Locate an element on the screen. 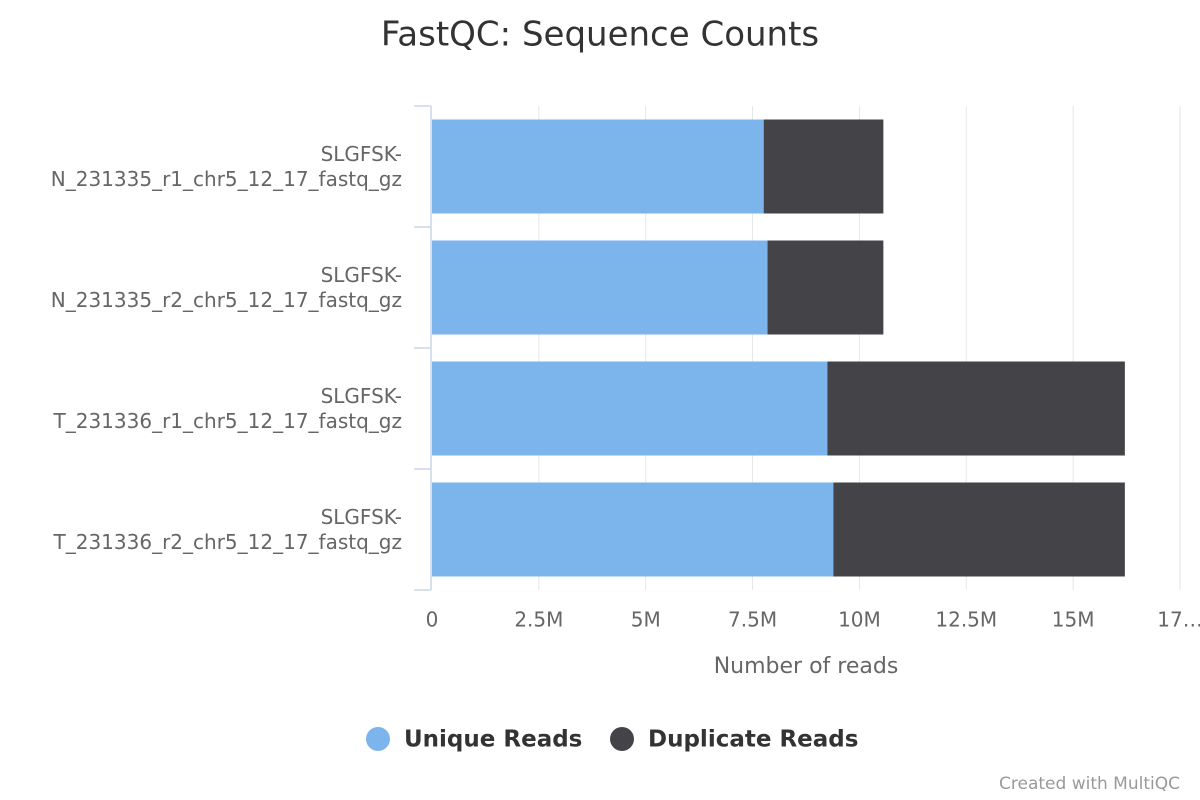 The width and height of the screenshot is (1200, 800). y-tick-label: SLGFSK-N_231335_r1_chr5_12_17_fastq_gz is located at coordinates (226, 166).